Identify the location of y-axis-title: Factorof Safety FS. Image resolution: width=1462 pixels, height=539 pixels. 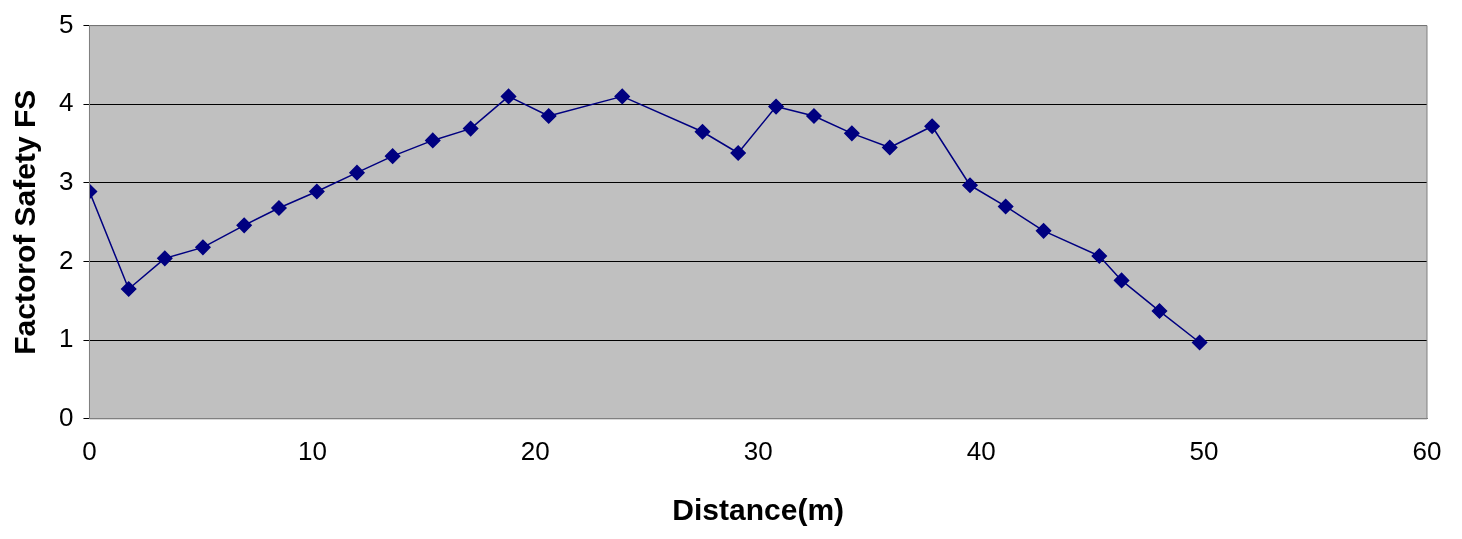
(25, 222).